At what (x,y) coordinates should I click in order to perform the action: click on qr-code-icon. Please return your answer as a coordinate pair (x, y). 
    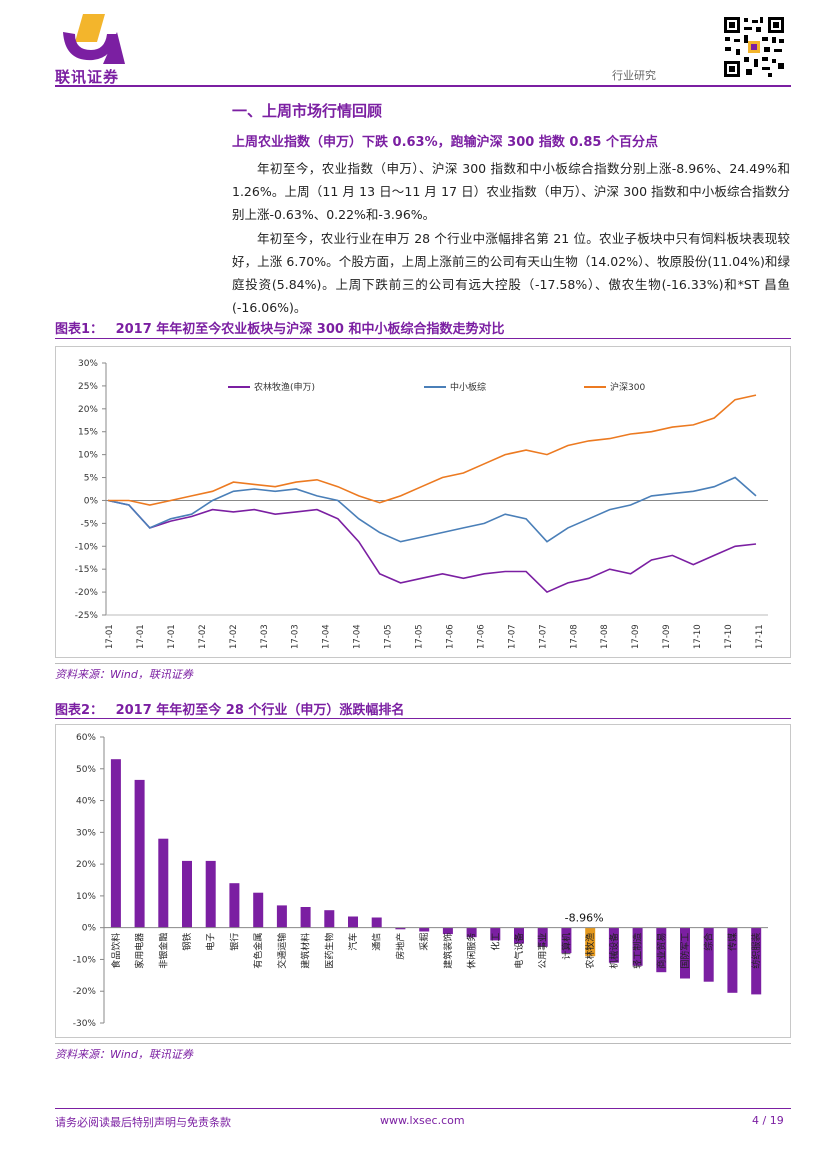
    Looking at the image, I should click on (754, 47).